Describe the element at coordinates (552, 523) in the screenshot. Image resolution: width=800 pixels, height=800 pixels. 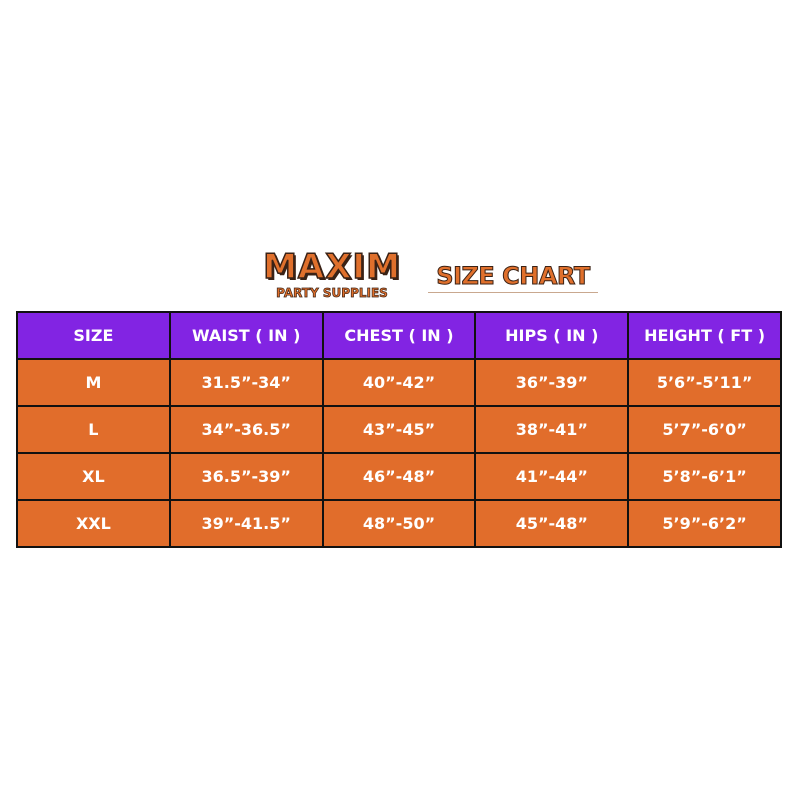
I see `table-cell: 45”-48”` at that location.